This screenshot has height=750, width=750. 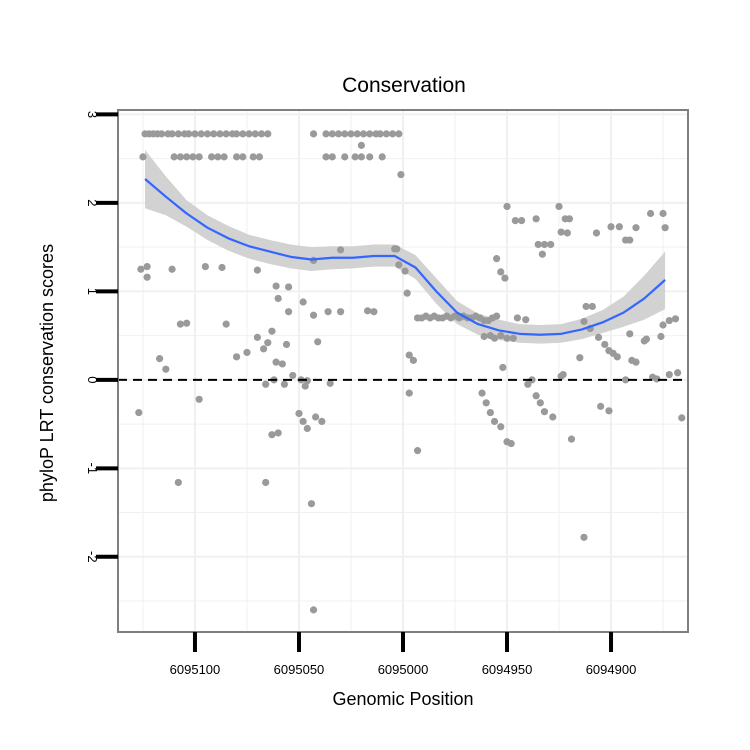 What do you see at coordinates (611, 669) in the screenshot?
I see `x-tick-label: 6094900` at bounding box center [611, 669].